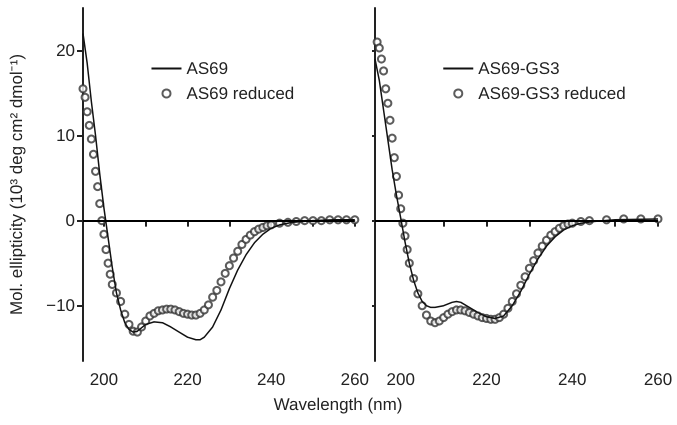 The image size is (677, 425). I want to click on y-tick-label: 0, so click(70, 220).